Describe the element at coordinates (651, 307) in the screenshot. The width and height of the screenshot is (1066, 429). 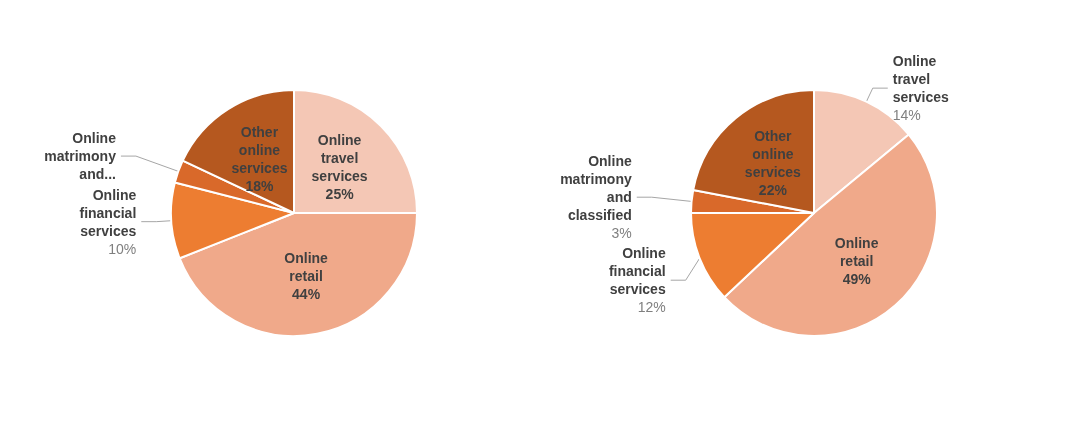
I see `data-label: 12%` at that location.